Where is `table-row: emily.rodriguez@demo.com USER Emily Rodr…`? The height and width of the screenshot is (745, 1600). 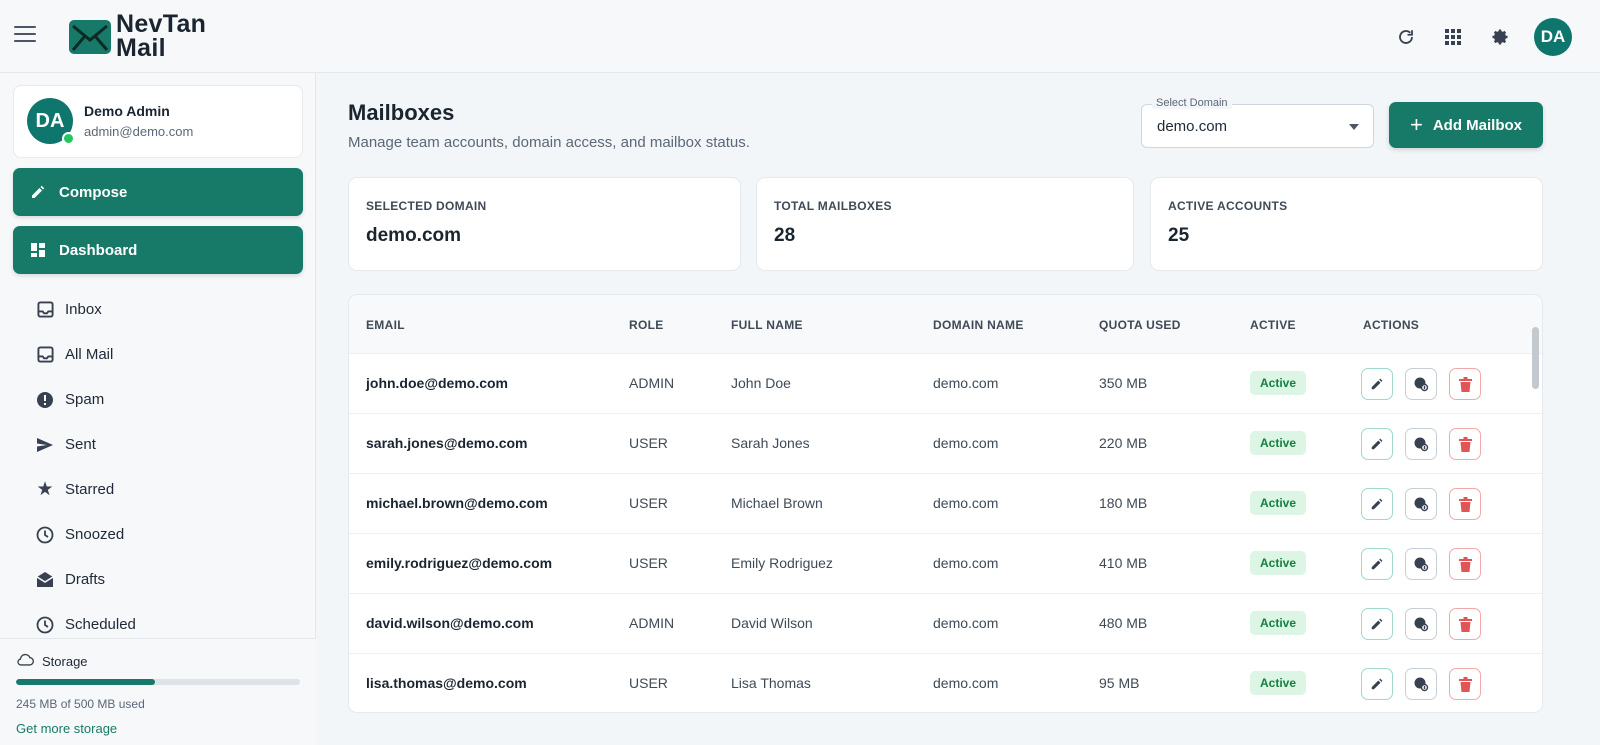
table-row: emily.rodriguez@demo.com USER Emily Rodr… is located at coordinates (945, 564).